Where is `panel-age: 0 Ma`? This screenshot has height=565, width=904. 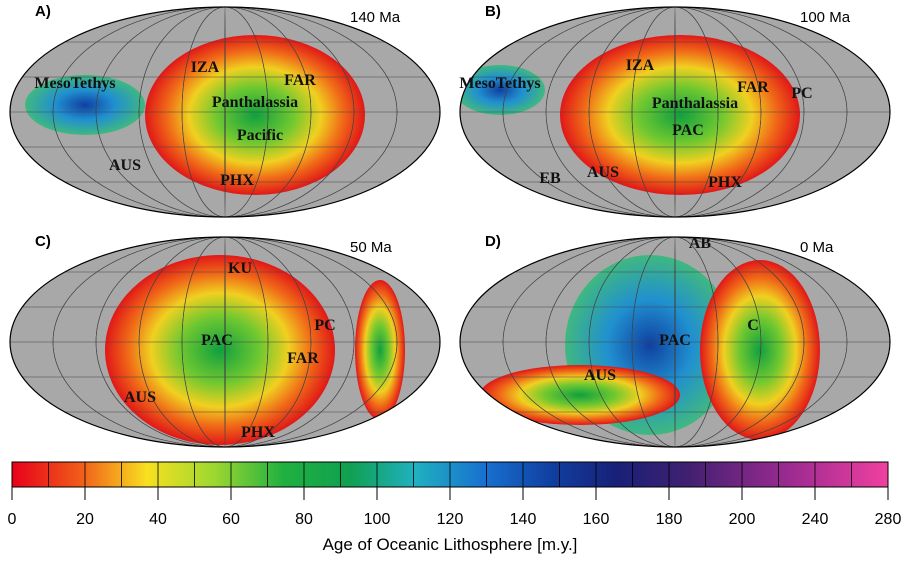
panel-age: 0 Ma is located at coordinates (817, 247).